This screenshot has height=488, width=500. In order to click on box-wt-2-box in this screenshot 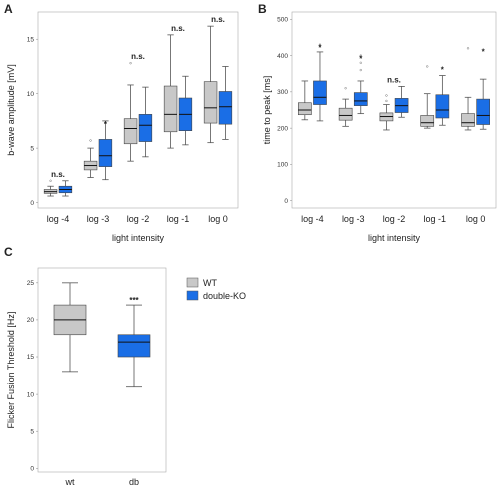, I will do `click(130, 131)`.